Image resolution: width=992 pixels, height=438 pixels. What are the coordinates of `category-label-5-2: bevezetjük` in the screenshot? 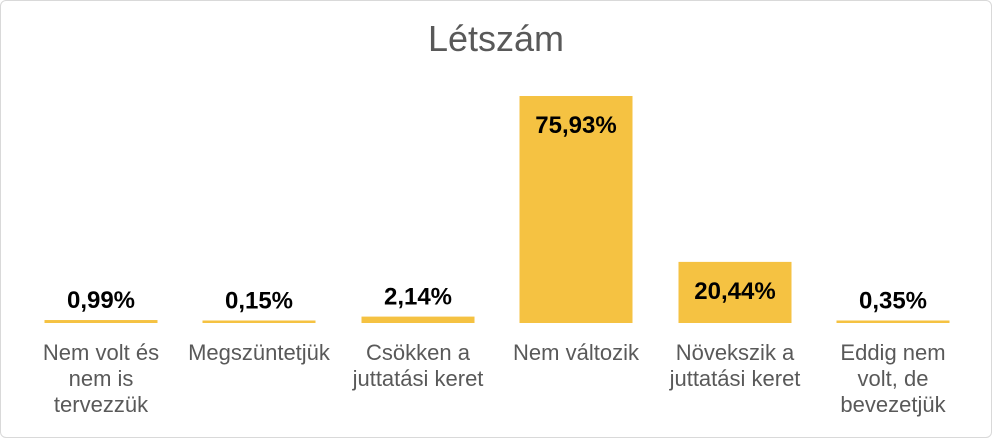 It's located at (893, 404).